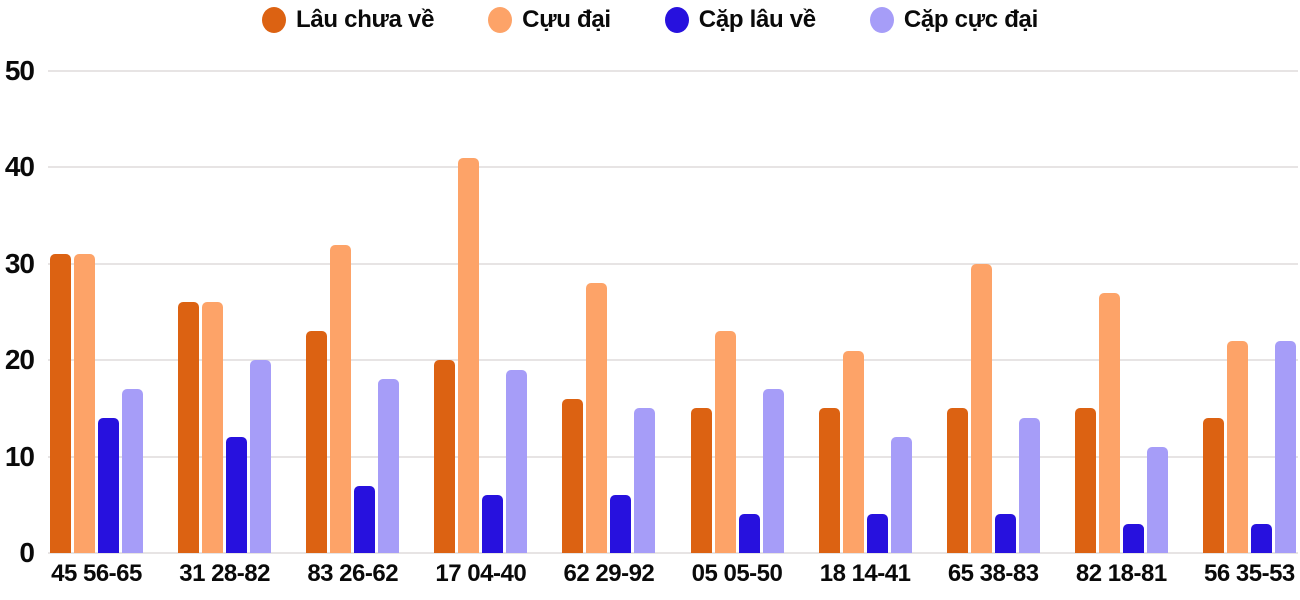 The width and height of the screenshot is (1300, 600). I want to click on x-axis-category-label: 82 18-81, so click(1121, 573).